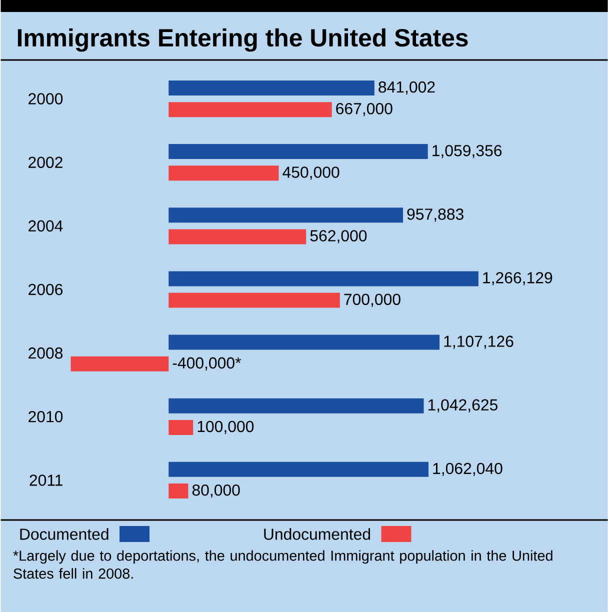 Image resolution: width=608 pixels, height=612 pixels. Describe the element at coordinates (372, 300) in the screenshot. I see `data-label: 700,000` at that location.